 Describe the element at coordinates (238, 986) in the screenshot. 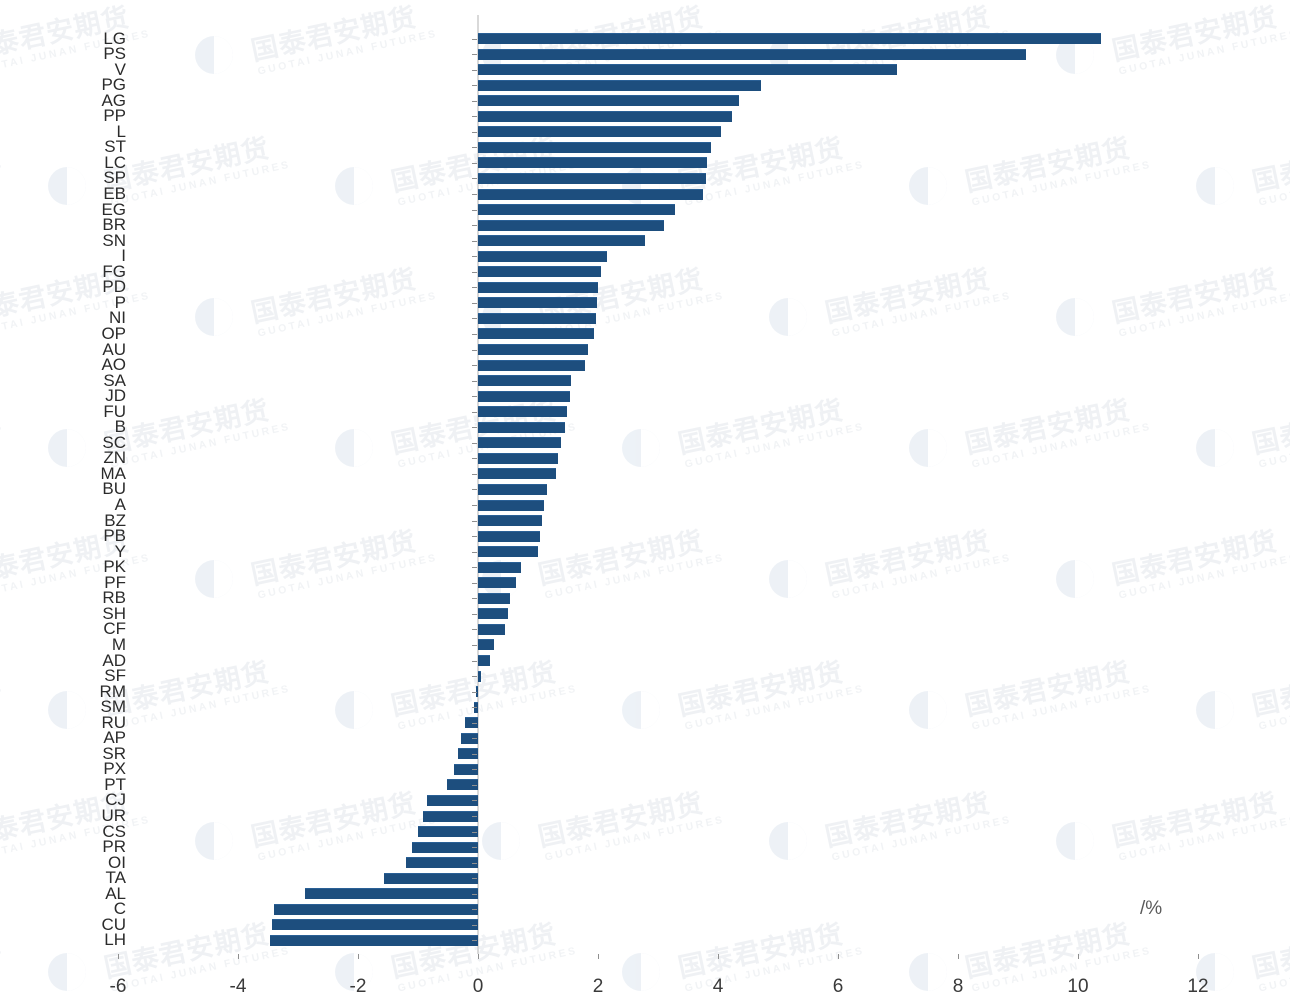

I see `x-tick-label: -4` at that location.